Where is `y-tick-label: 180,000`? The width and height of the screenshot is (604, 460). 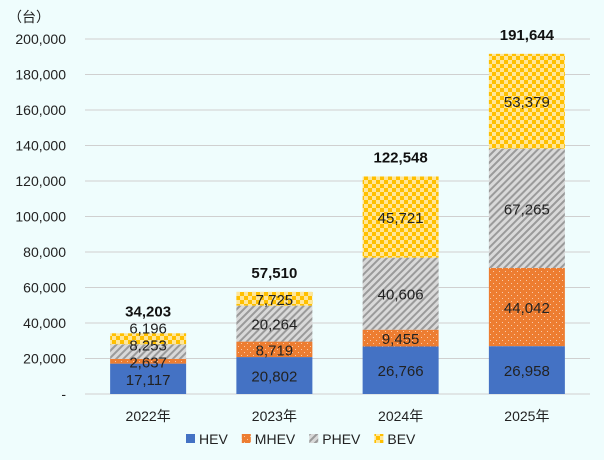
y-tick-label: 180,000 is located at coordinates (40, 75).